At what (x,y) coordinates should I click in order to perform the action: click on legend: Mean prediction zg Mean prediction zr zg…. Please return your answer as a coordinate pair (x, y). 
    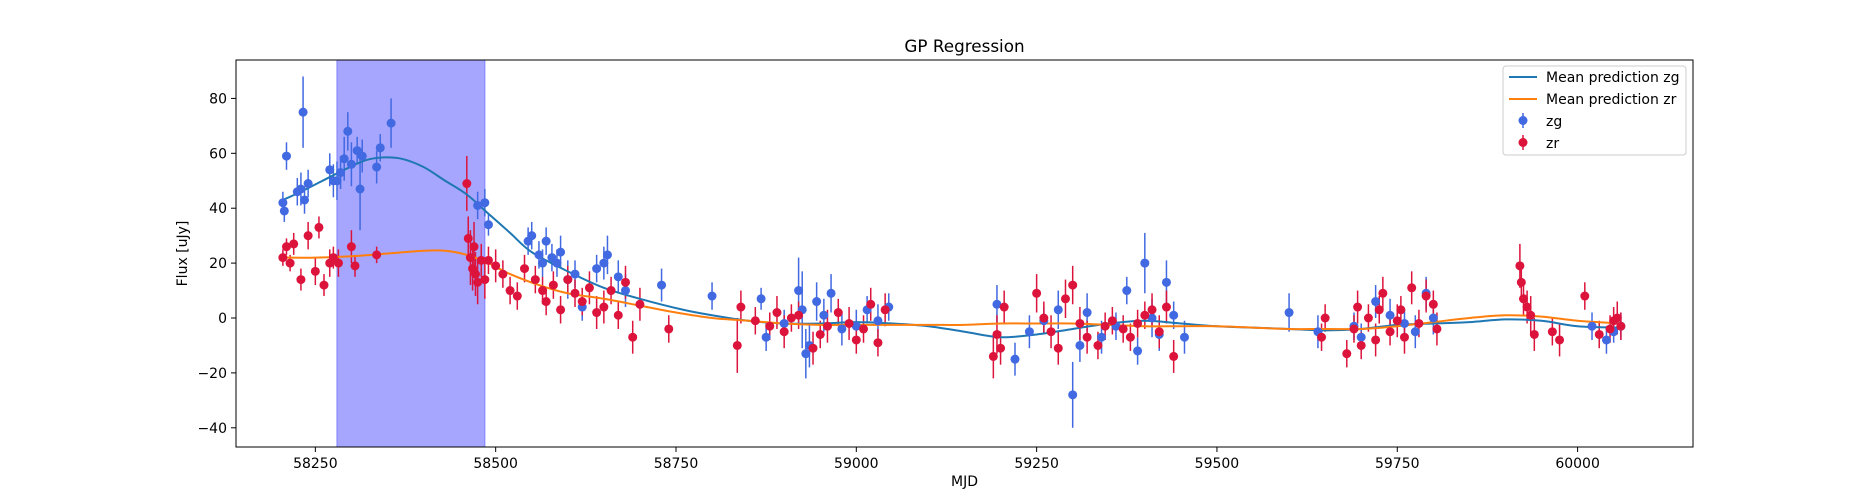
    Looking at the image, I should click on (1594, 110).